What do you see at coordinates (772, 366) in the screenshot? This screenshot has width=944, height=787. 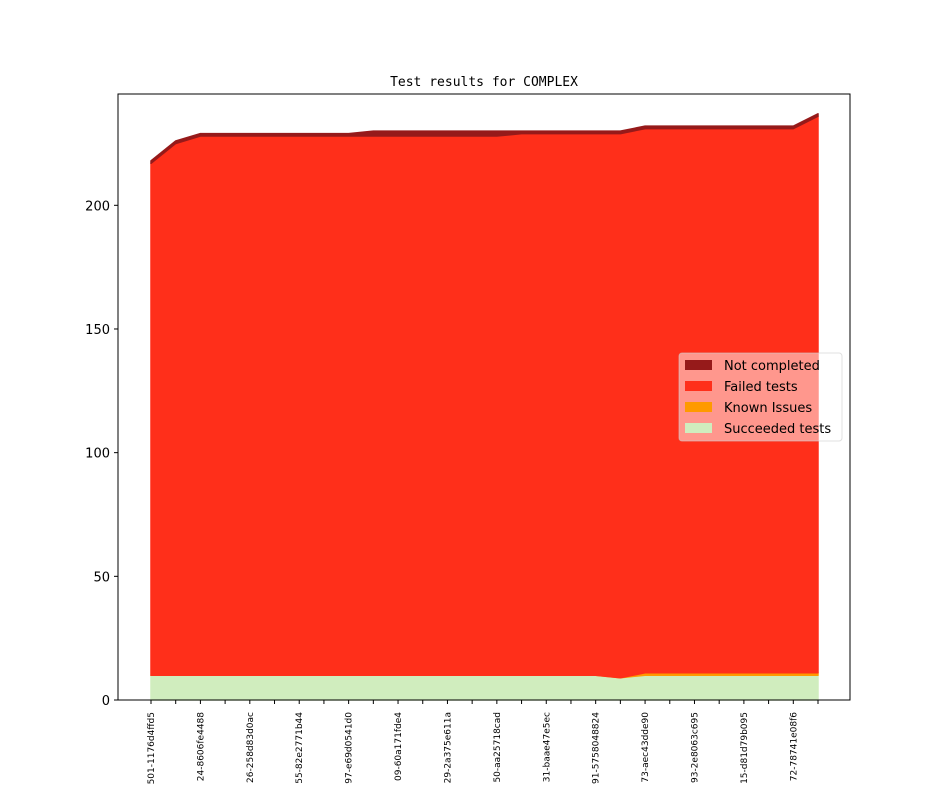 I see `legend-label: Not completed` at bounding box center [772, 366].